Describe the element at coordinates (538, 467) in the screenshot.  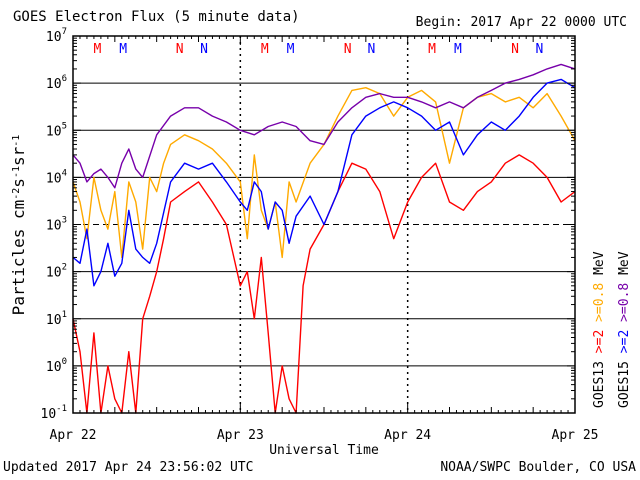
I see `noaa-credit: NOAA/SWPC Boulder, CO USA` at that location.